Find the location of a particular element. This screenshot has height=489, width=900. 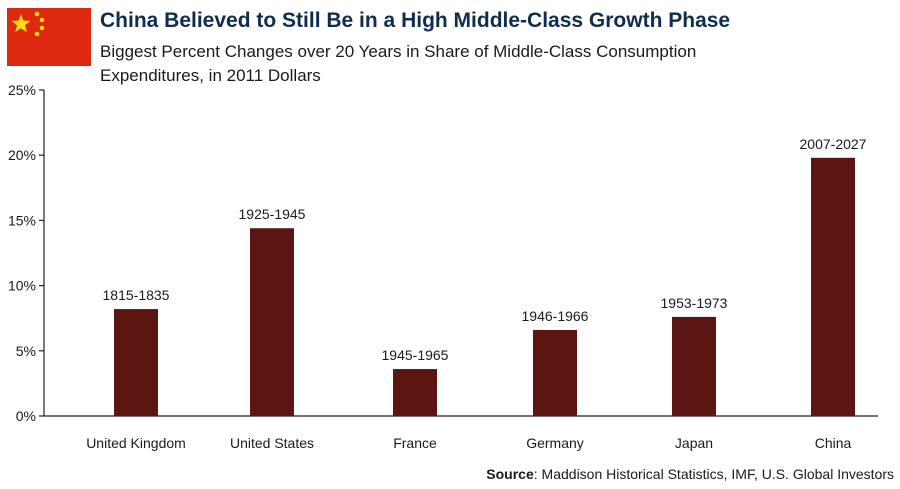

bar-data-label: 1945-1965 is located at coordinates (415, 355).